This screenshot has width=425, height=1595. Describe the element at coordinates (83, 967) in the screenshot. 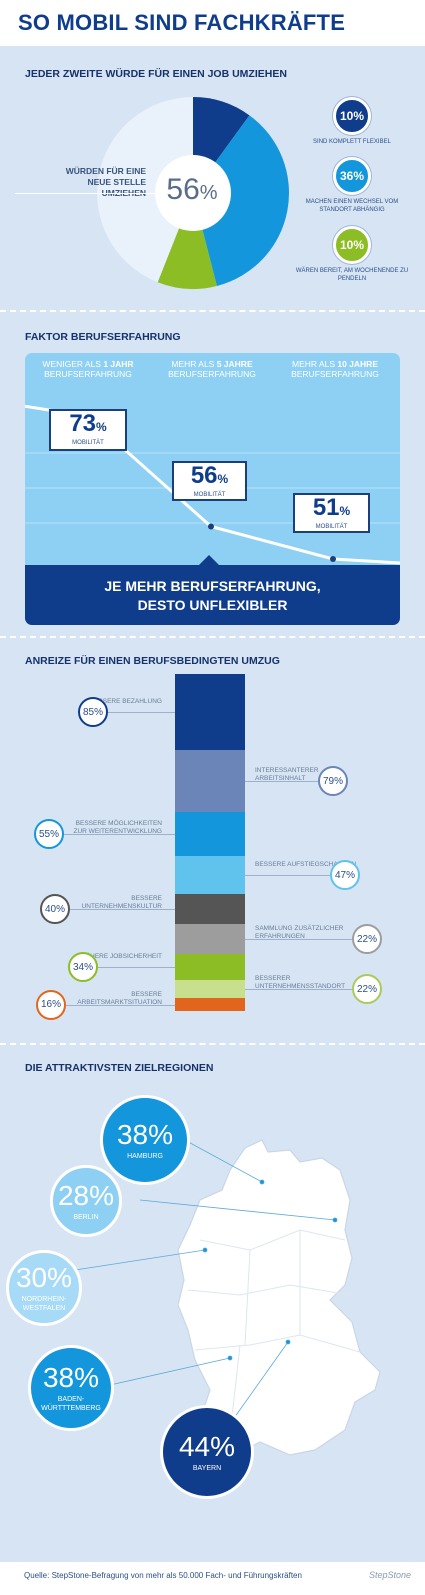

I see `incentive-value-7: 34%` at that location.